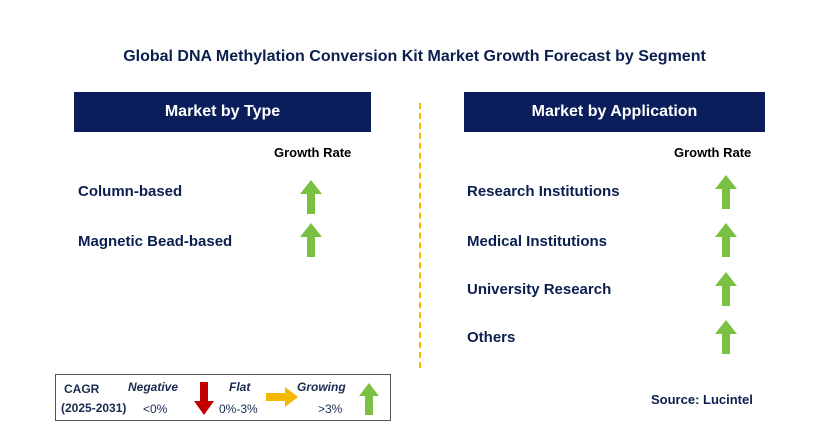  I want to click on legend-negative-range: <0%, so click(155, 409).